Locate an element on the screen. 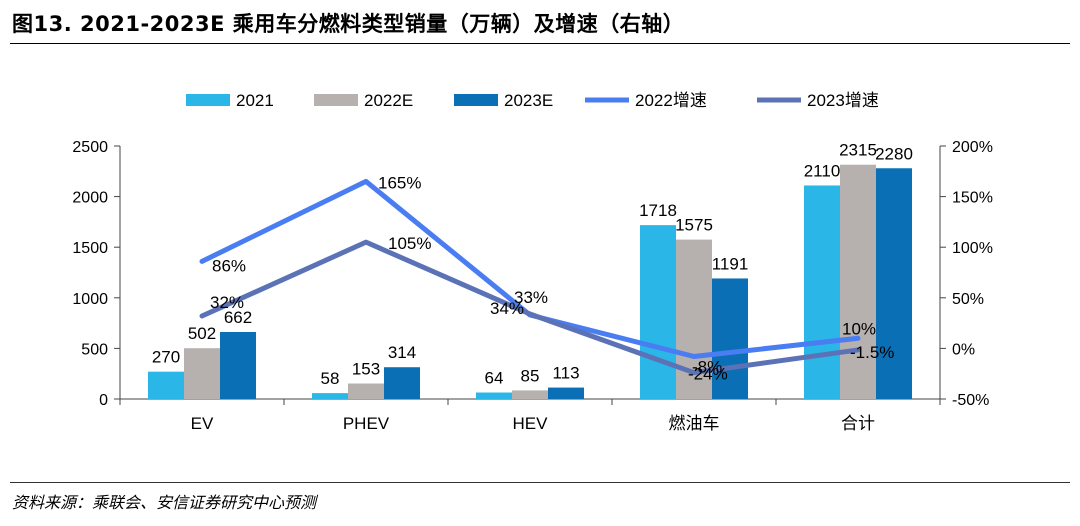  left-tick-label: 2500 is located at coordinates (90, 147).